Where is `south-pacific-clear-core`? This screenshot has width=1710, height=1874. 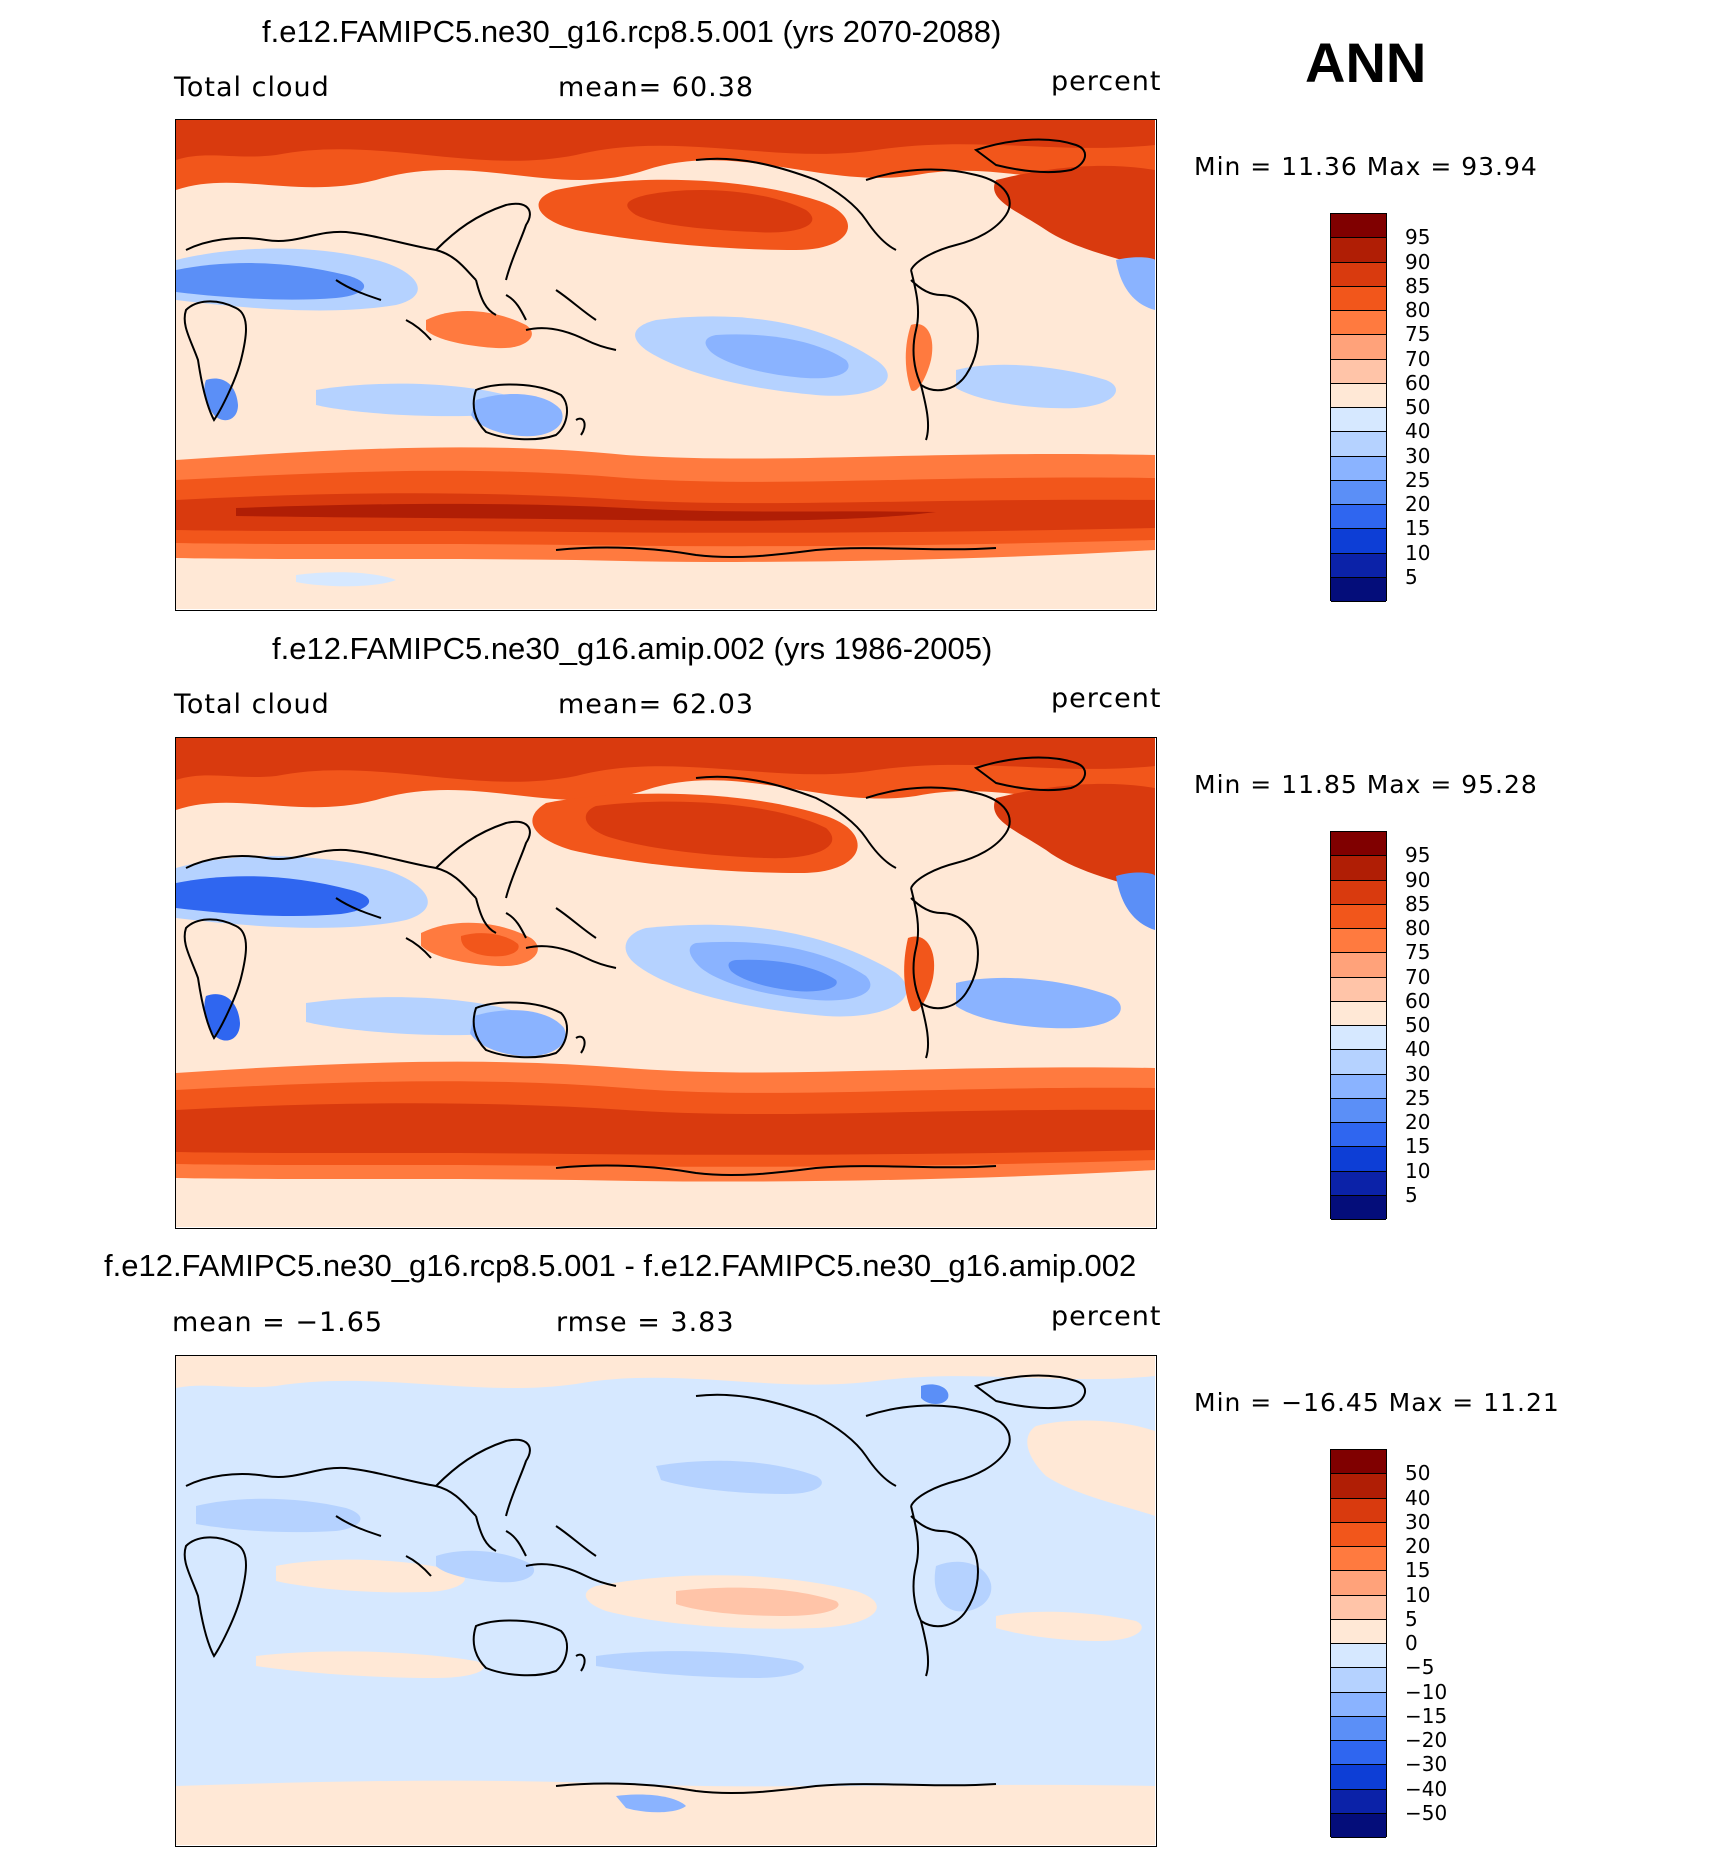
south-pacific-clear-core is located at coordinates (777, 356).